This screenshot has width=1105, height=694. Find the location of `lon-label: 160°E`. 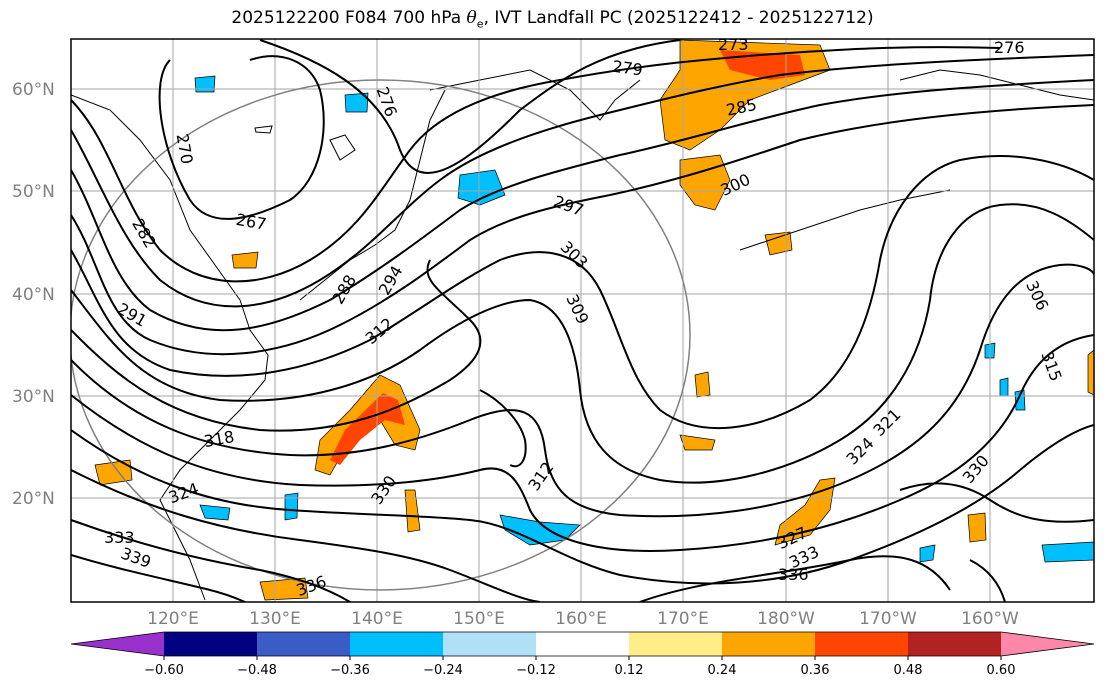

lon-label: 160°E is located at coordinates (581, 619).